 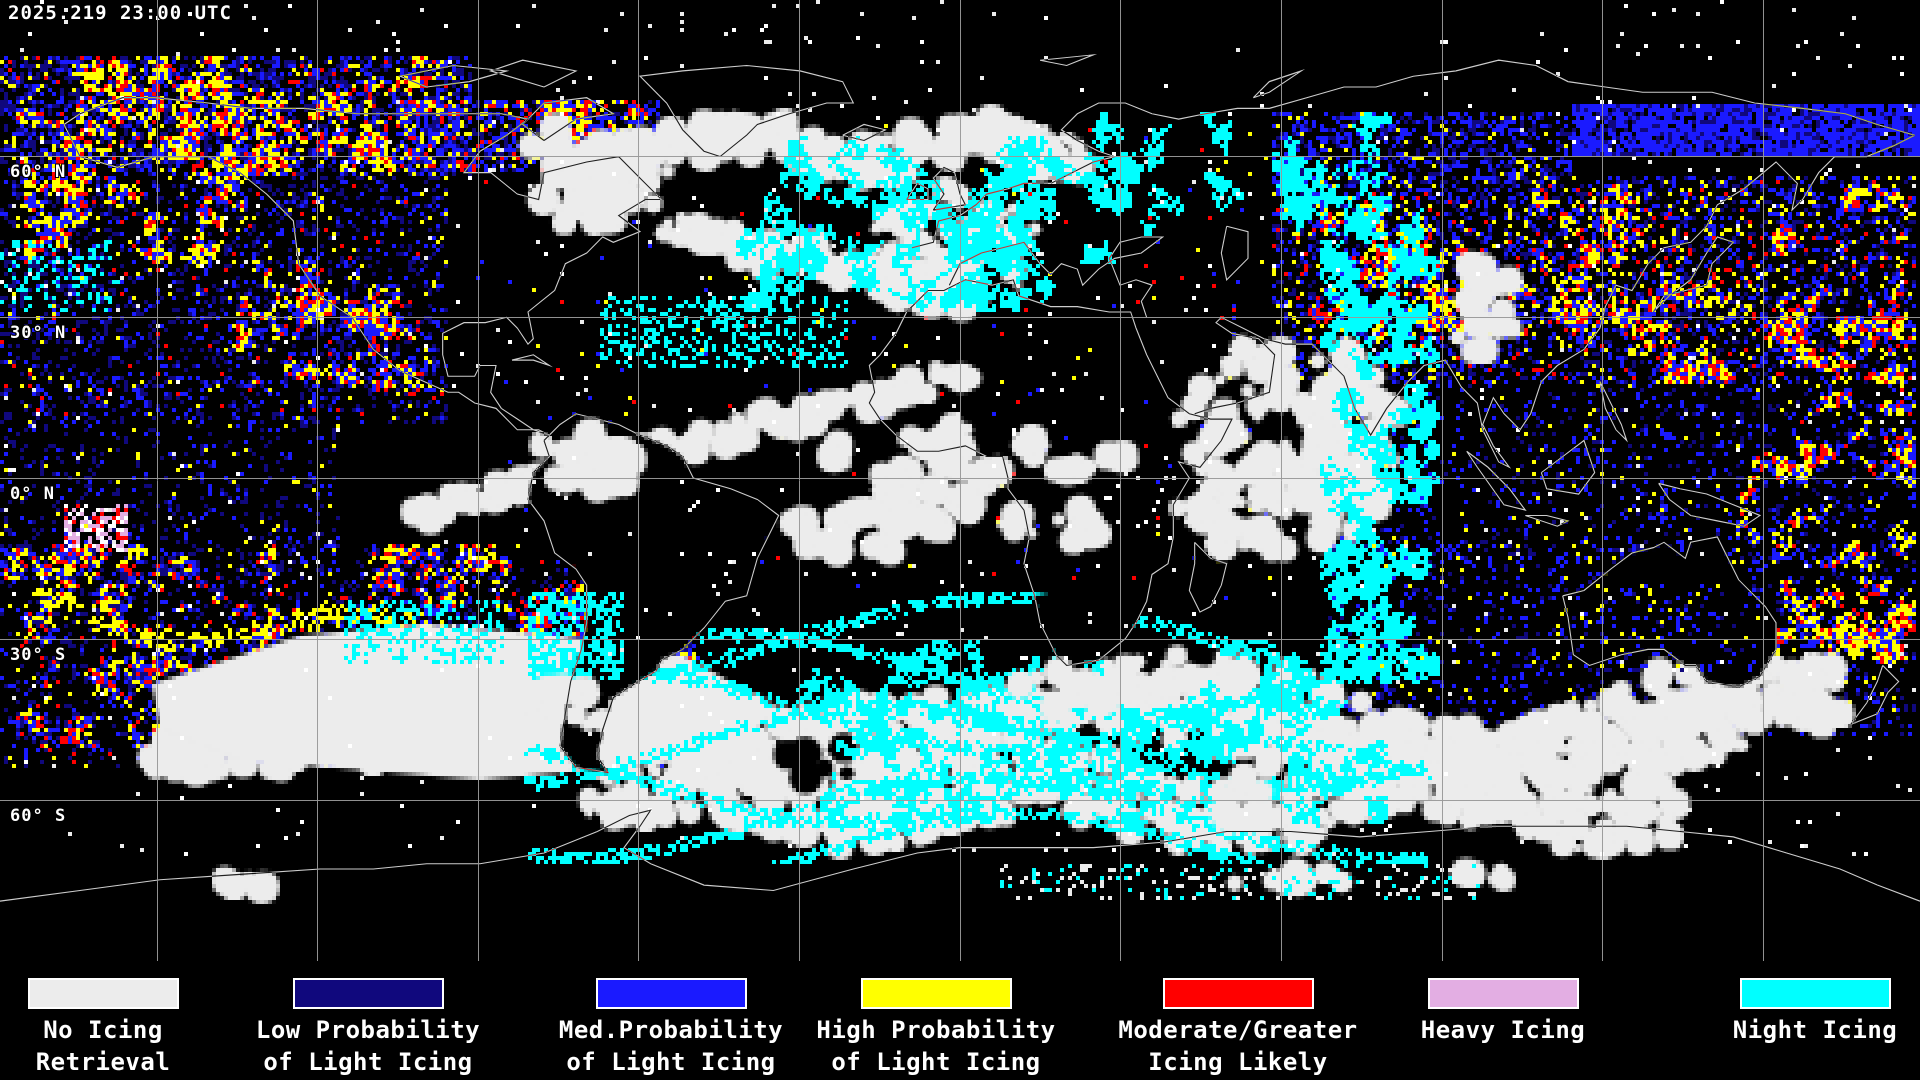 What do you see at coordinates (671, 1046) in the screenshot?
I see `med-prob-label: Med.Probability of Light Icing` at bounding box center [671, 1046].